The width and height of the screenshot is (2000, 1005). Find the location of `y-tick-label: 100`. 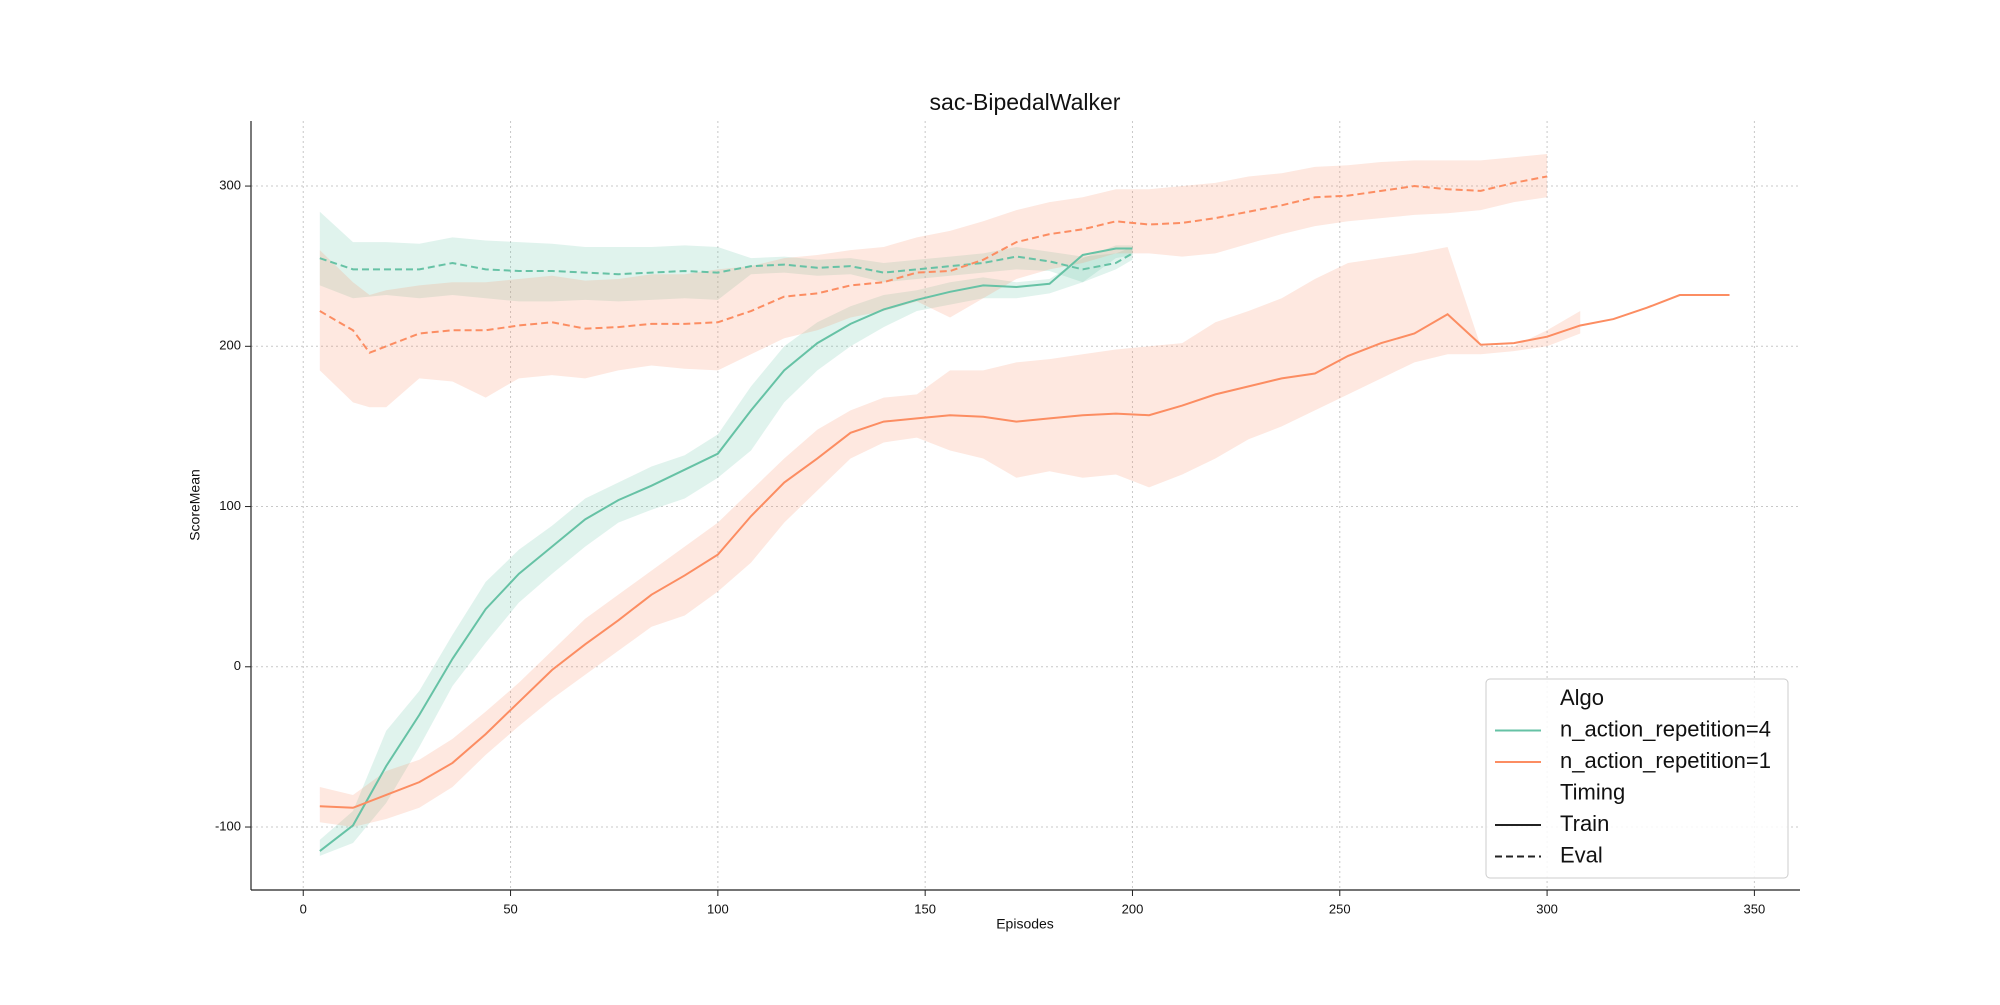

y-tick-label: 100 is located at coordinates (230, 505).